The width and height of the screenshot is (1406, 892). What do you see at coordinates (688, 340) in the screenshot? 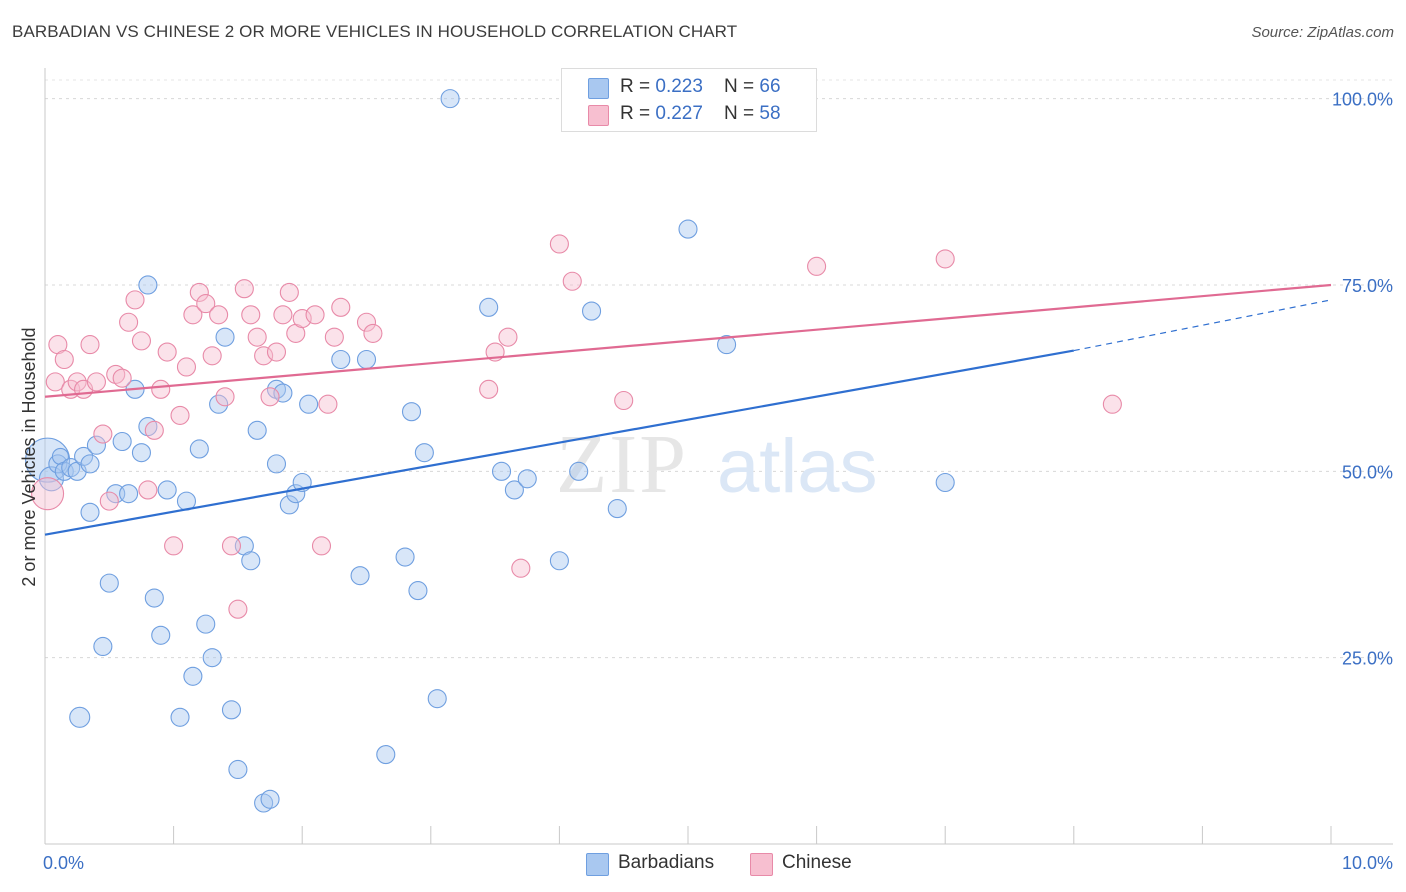
I see `trend-line-chinese` at bounding box center [688, 340].